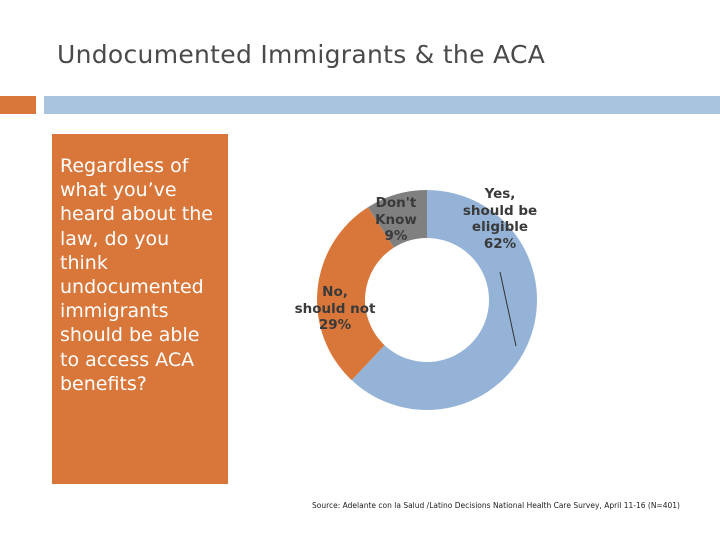 The image size is (720, 540). I want to click on slice-label-no: No, should not 29%, so click(335, 309).